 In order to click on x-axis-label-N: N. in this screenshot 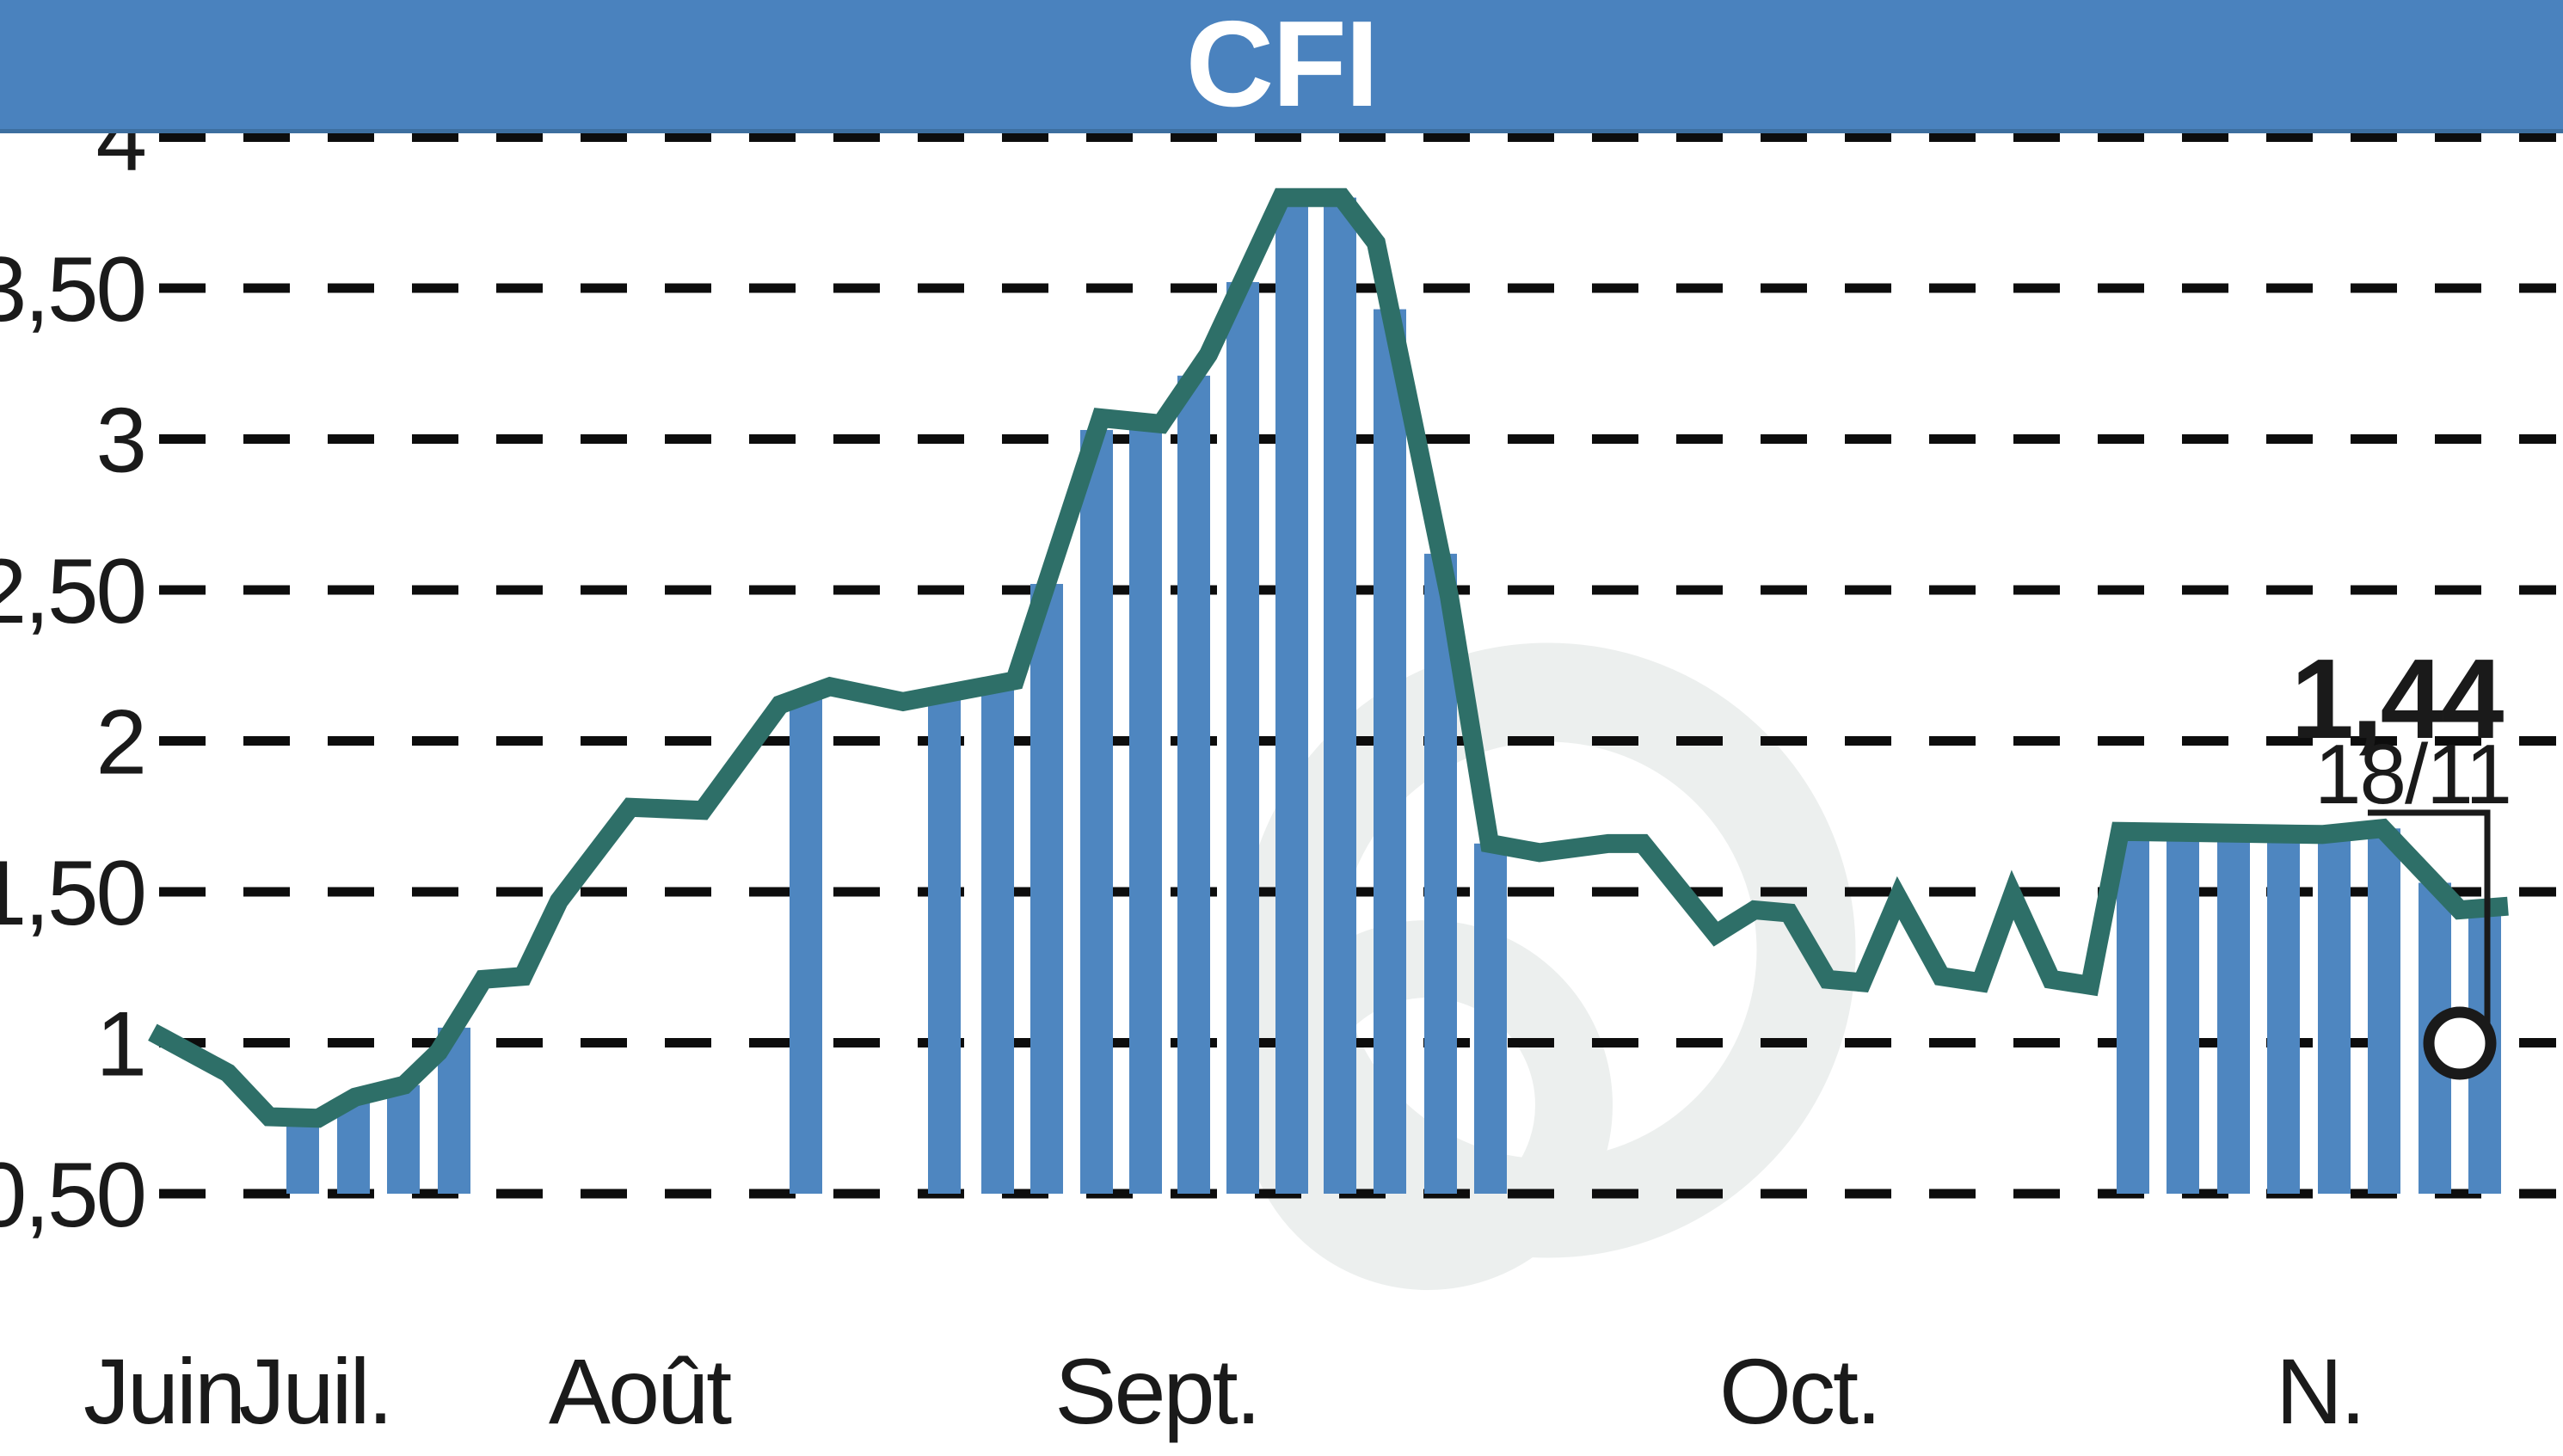, I will do `click(2319, 1391)`.